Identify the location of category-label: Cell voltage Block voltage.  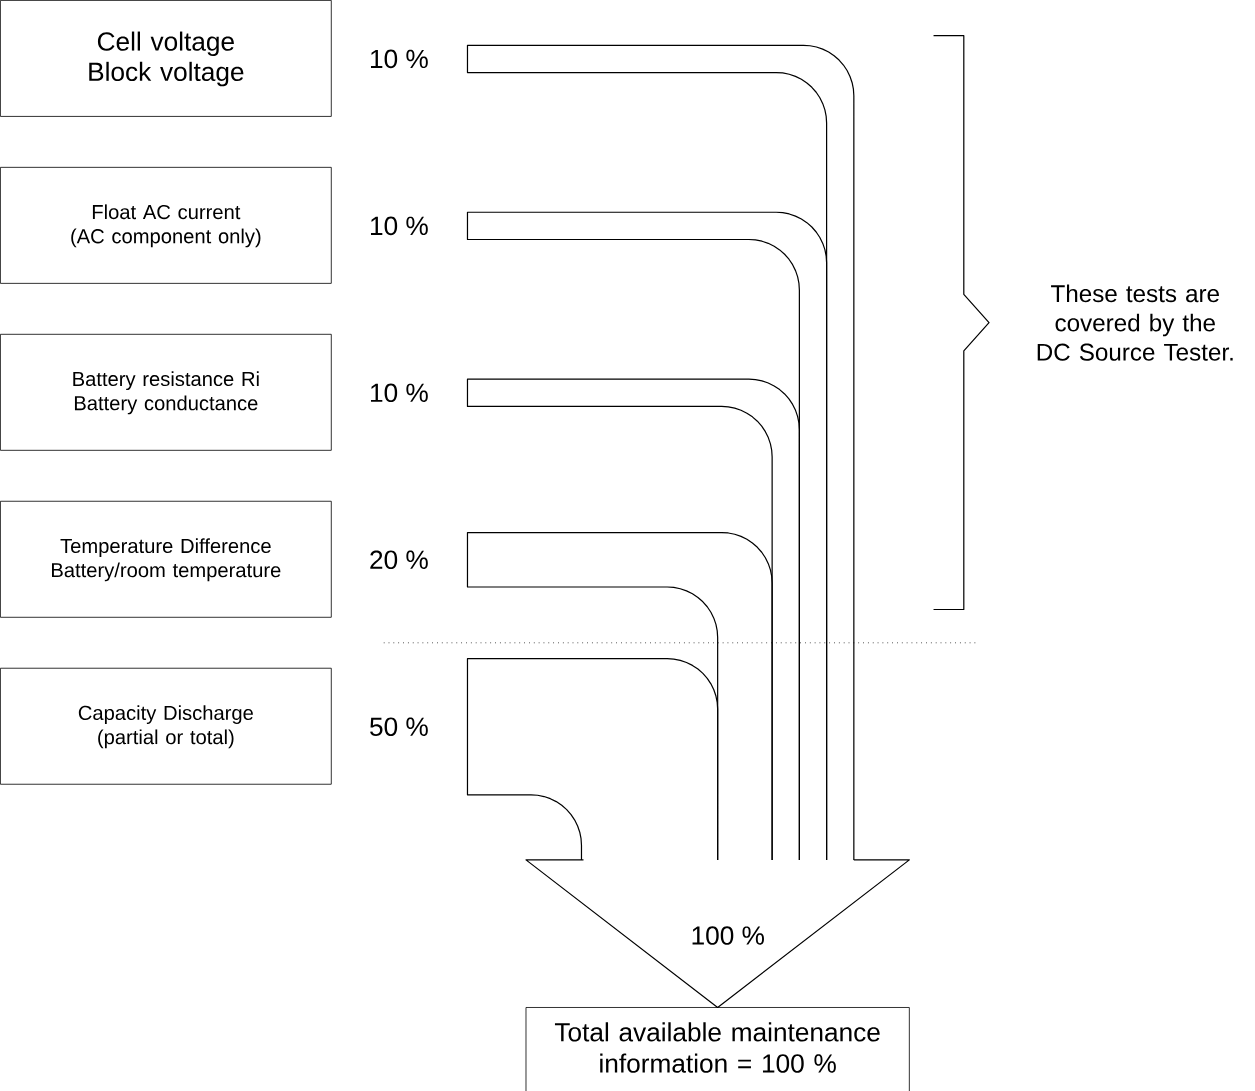
(166, 59).